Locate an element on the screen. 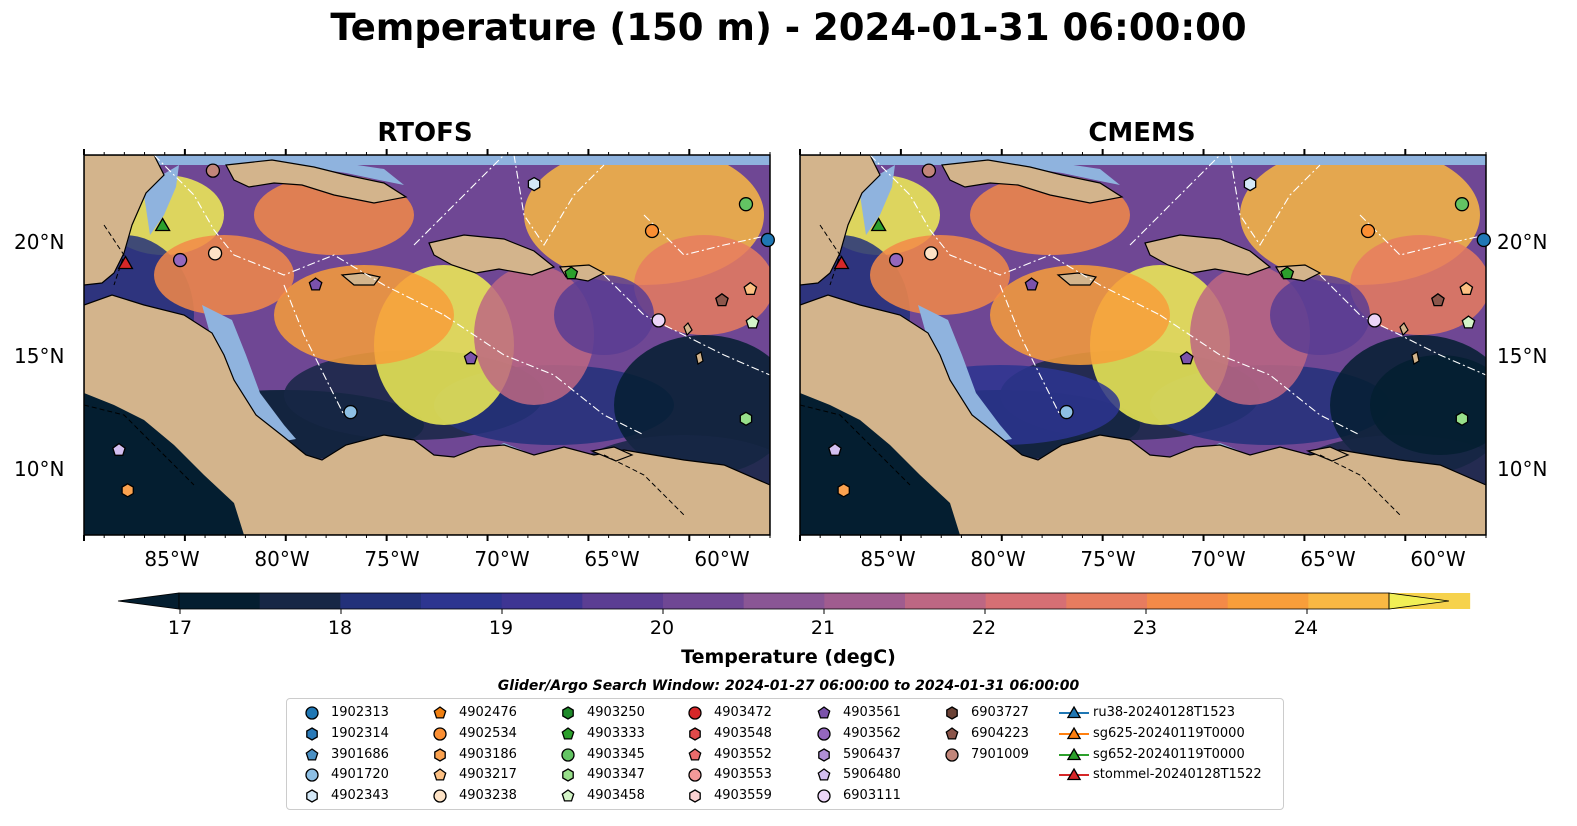 The image size is (1577, 826). colorbar is located at coordinates (794, 603).